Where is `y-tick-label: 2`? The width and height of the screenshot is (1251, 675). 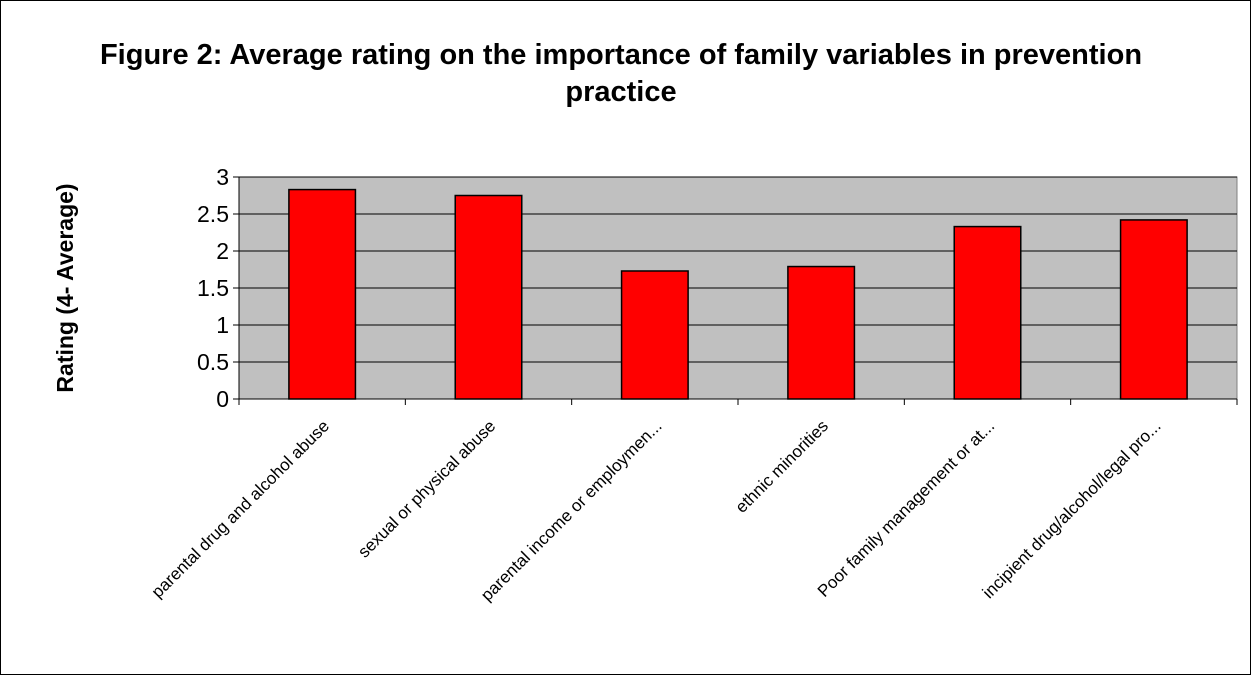
y-tick-label: 2 is located at coordinates (222, 251).